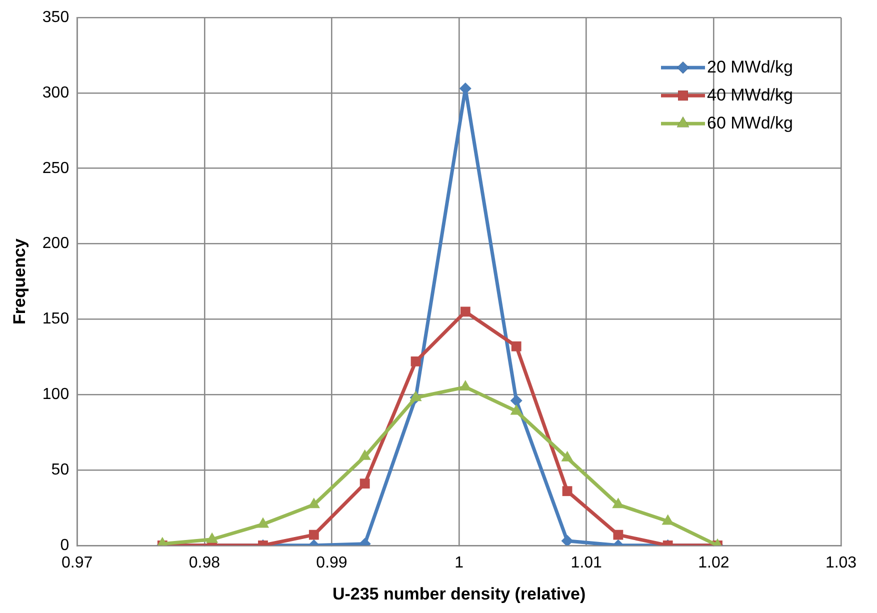 The image size is (877, 613). I want to click on x-tick-label: 1.02, so click(714, 563).